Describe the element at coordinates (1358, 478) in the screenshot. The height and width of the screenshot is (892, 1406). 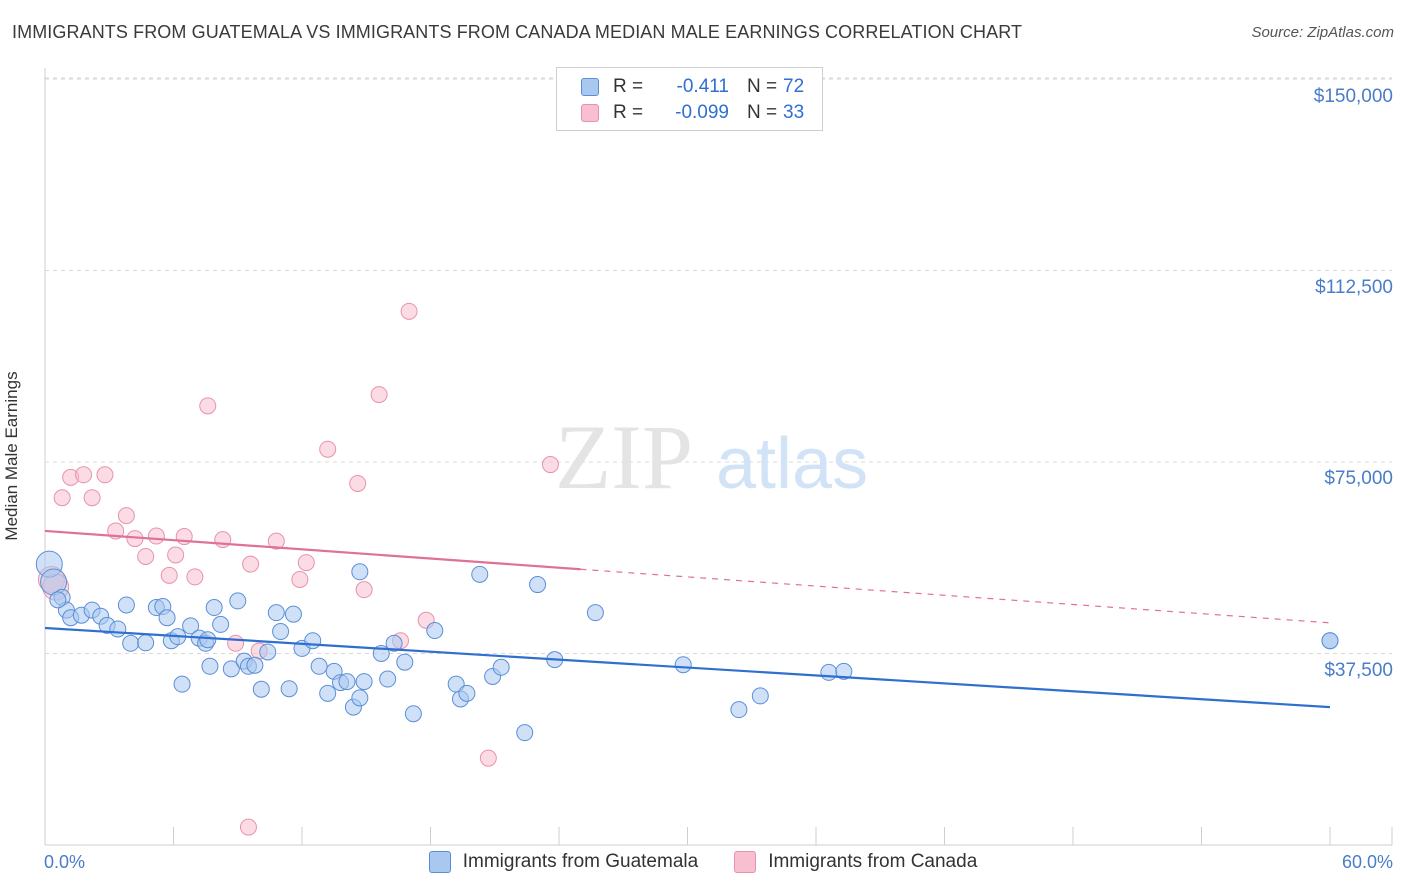
I see `y-tick-75000: $75,000` at that location.